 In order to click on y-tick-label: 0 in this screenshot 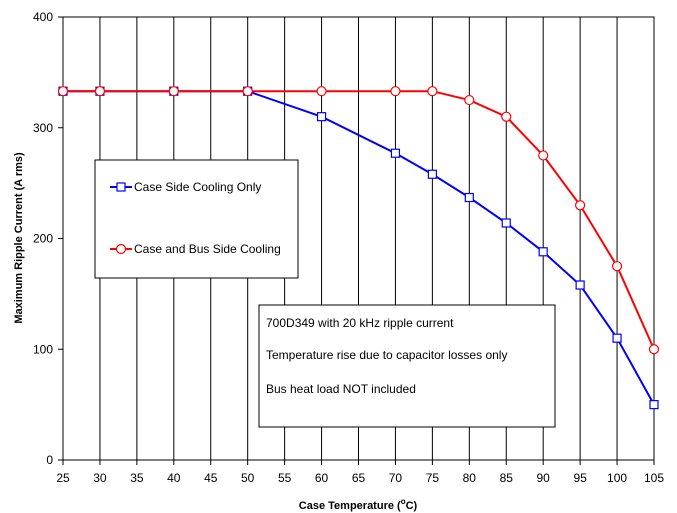, I will do `click(49, 460)`.